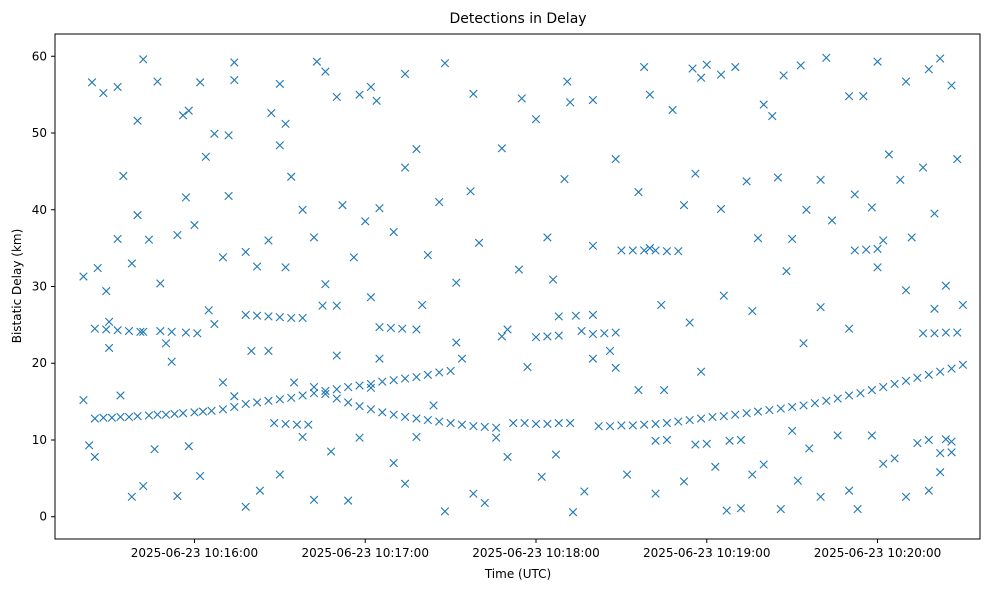  Describe the element at coordinates (877, 553) in the screenshot. I see `x-tick-label: 2025-06-23 10:20:00` at that location.